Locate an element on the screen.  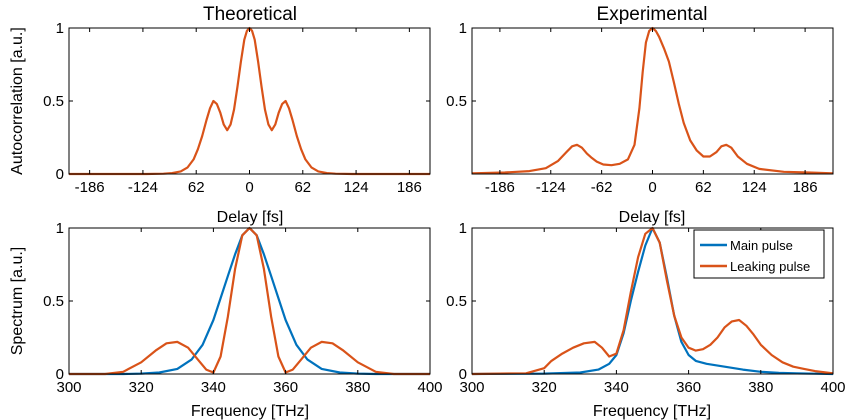
title-theoretical: Theoretical is located at coordinates (250, 14).